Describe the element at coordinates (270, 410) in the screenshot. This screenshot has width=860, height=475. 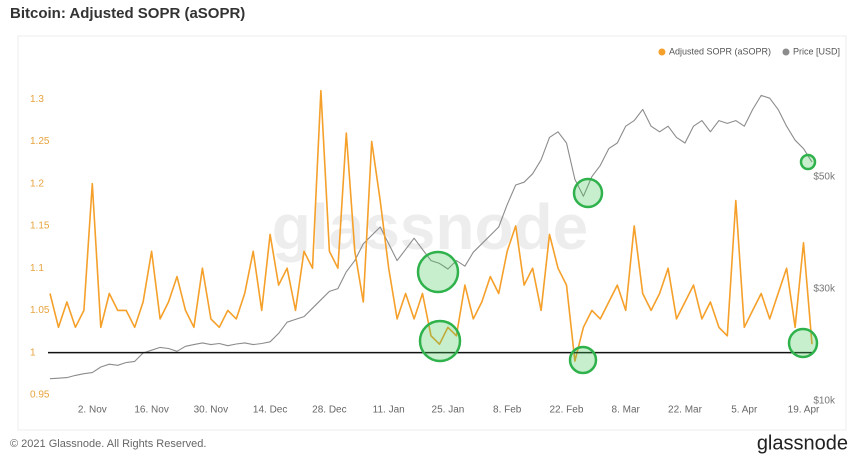
I see `x-tick-label: 14. Dec` at that location.